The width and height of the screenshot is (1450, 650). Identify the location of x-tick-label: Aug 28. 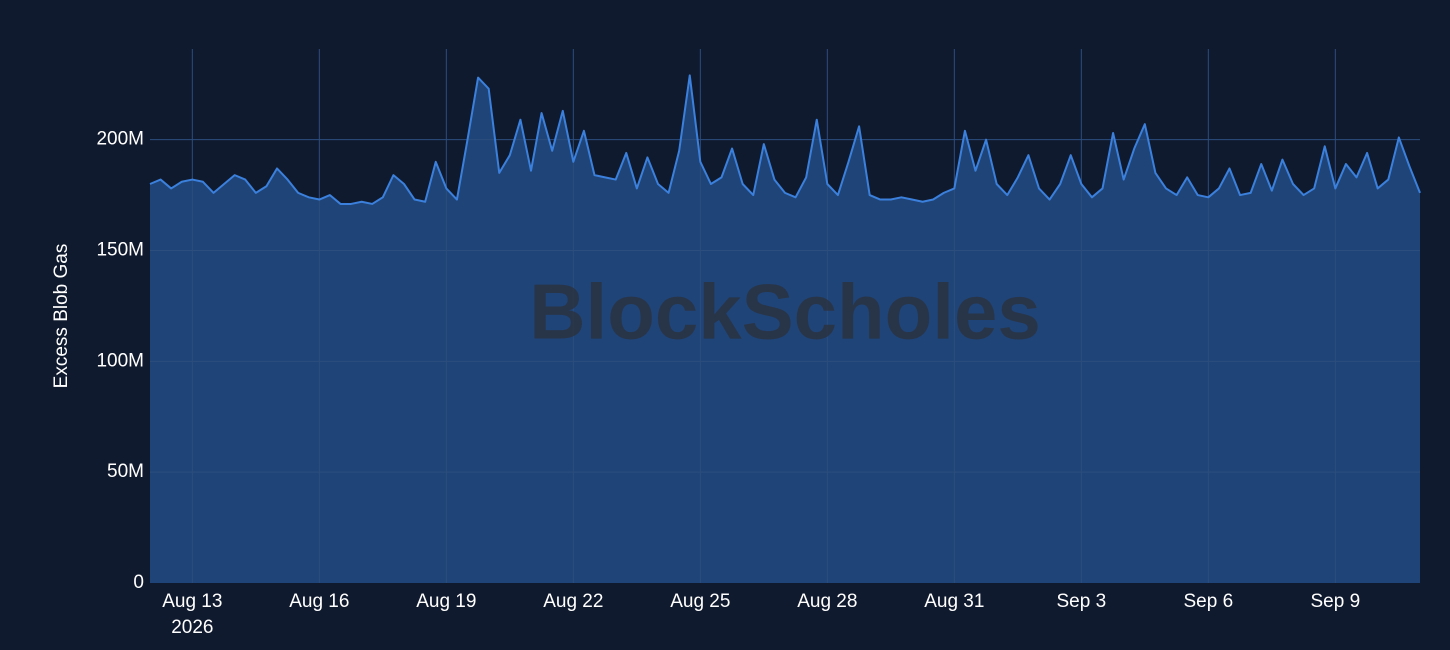
(827, 601).